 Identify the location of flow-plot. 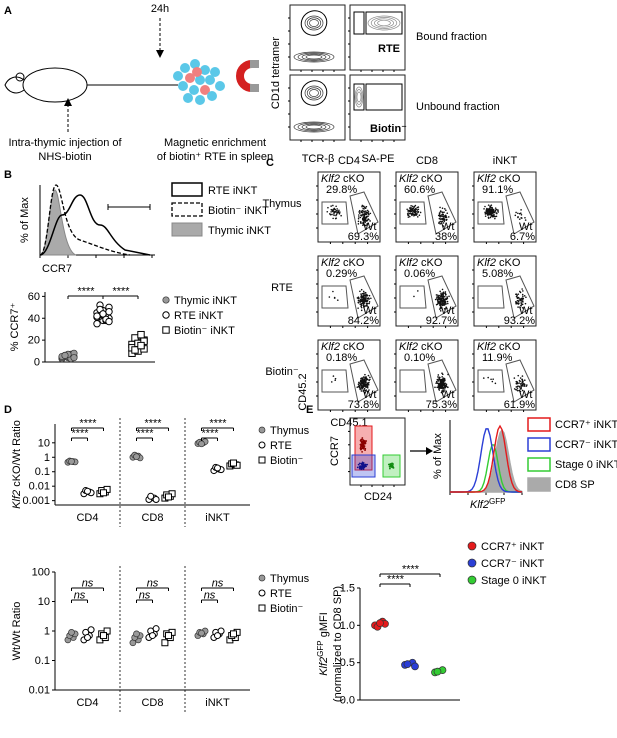
(505, 375).